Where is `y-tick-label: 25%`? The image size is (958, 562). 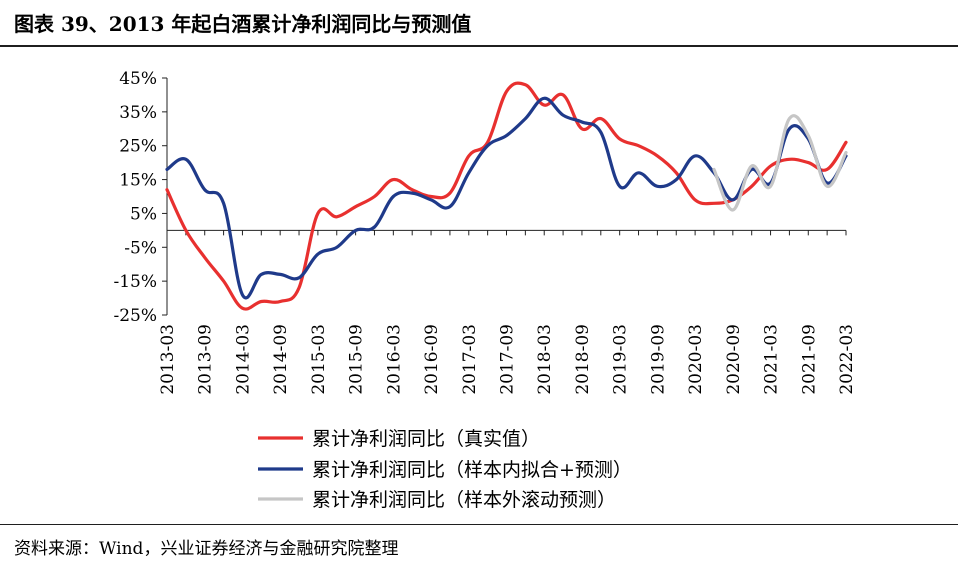
y-tick-label: 25% is located at coordinates (138, 147).